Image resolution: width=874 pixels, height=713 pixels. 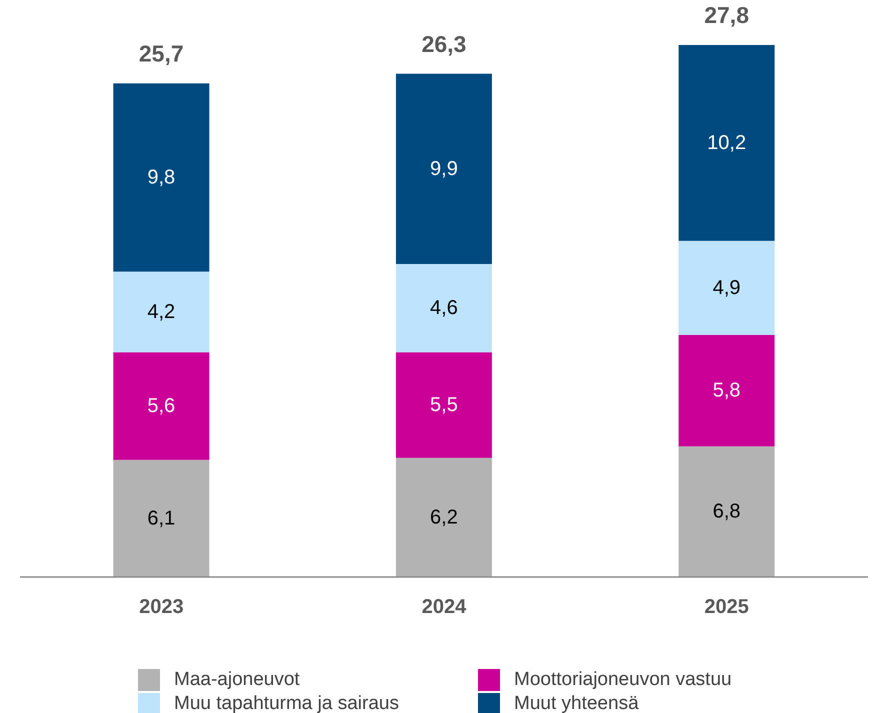 I want to click on data-label: 6,1, so click(x=161, y=518).